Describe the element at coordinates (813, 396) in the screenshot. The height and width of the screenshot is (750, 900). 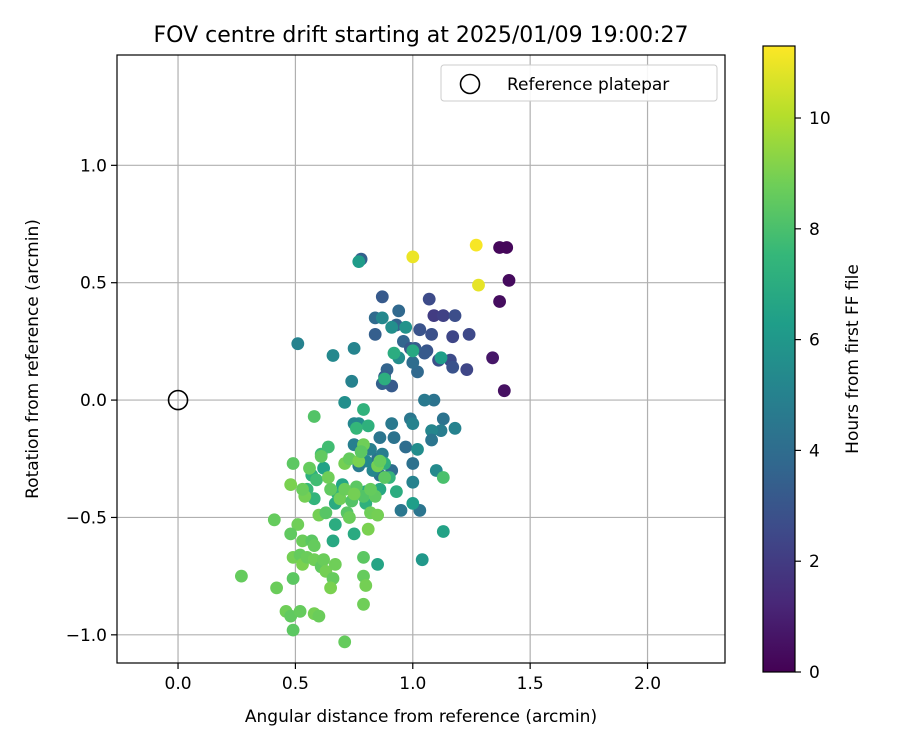
I see `colorbar-ticks: 0 2 4 6 8 10` at that location.